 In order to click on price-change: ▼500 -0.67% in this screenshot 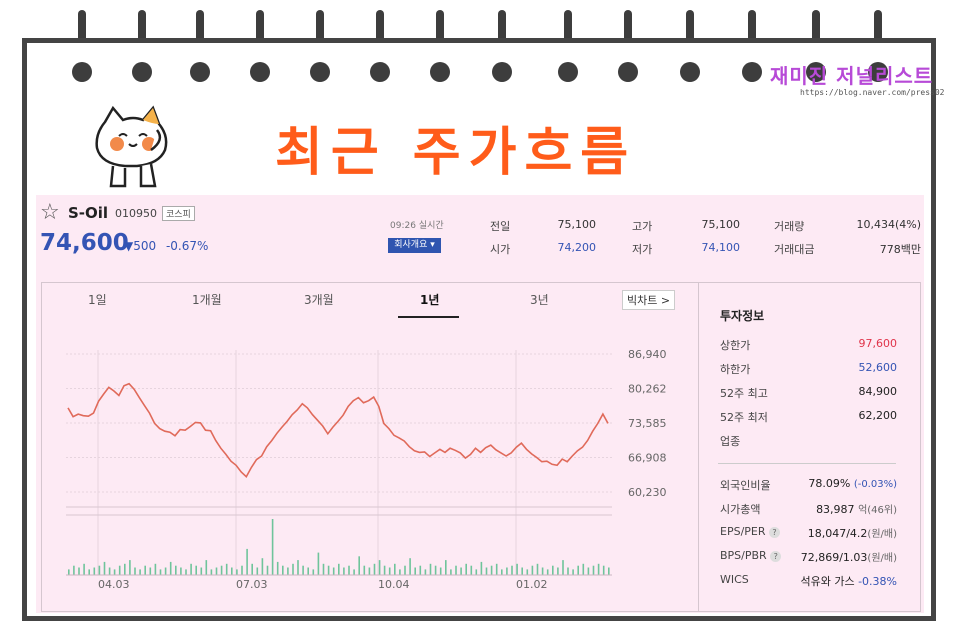, I will do `click(166, 246)`.